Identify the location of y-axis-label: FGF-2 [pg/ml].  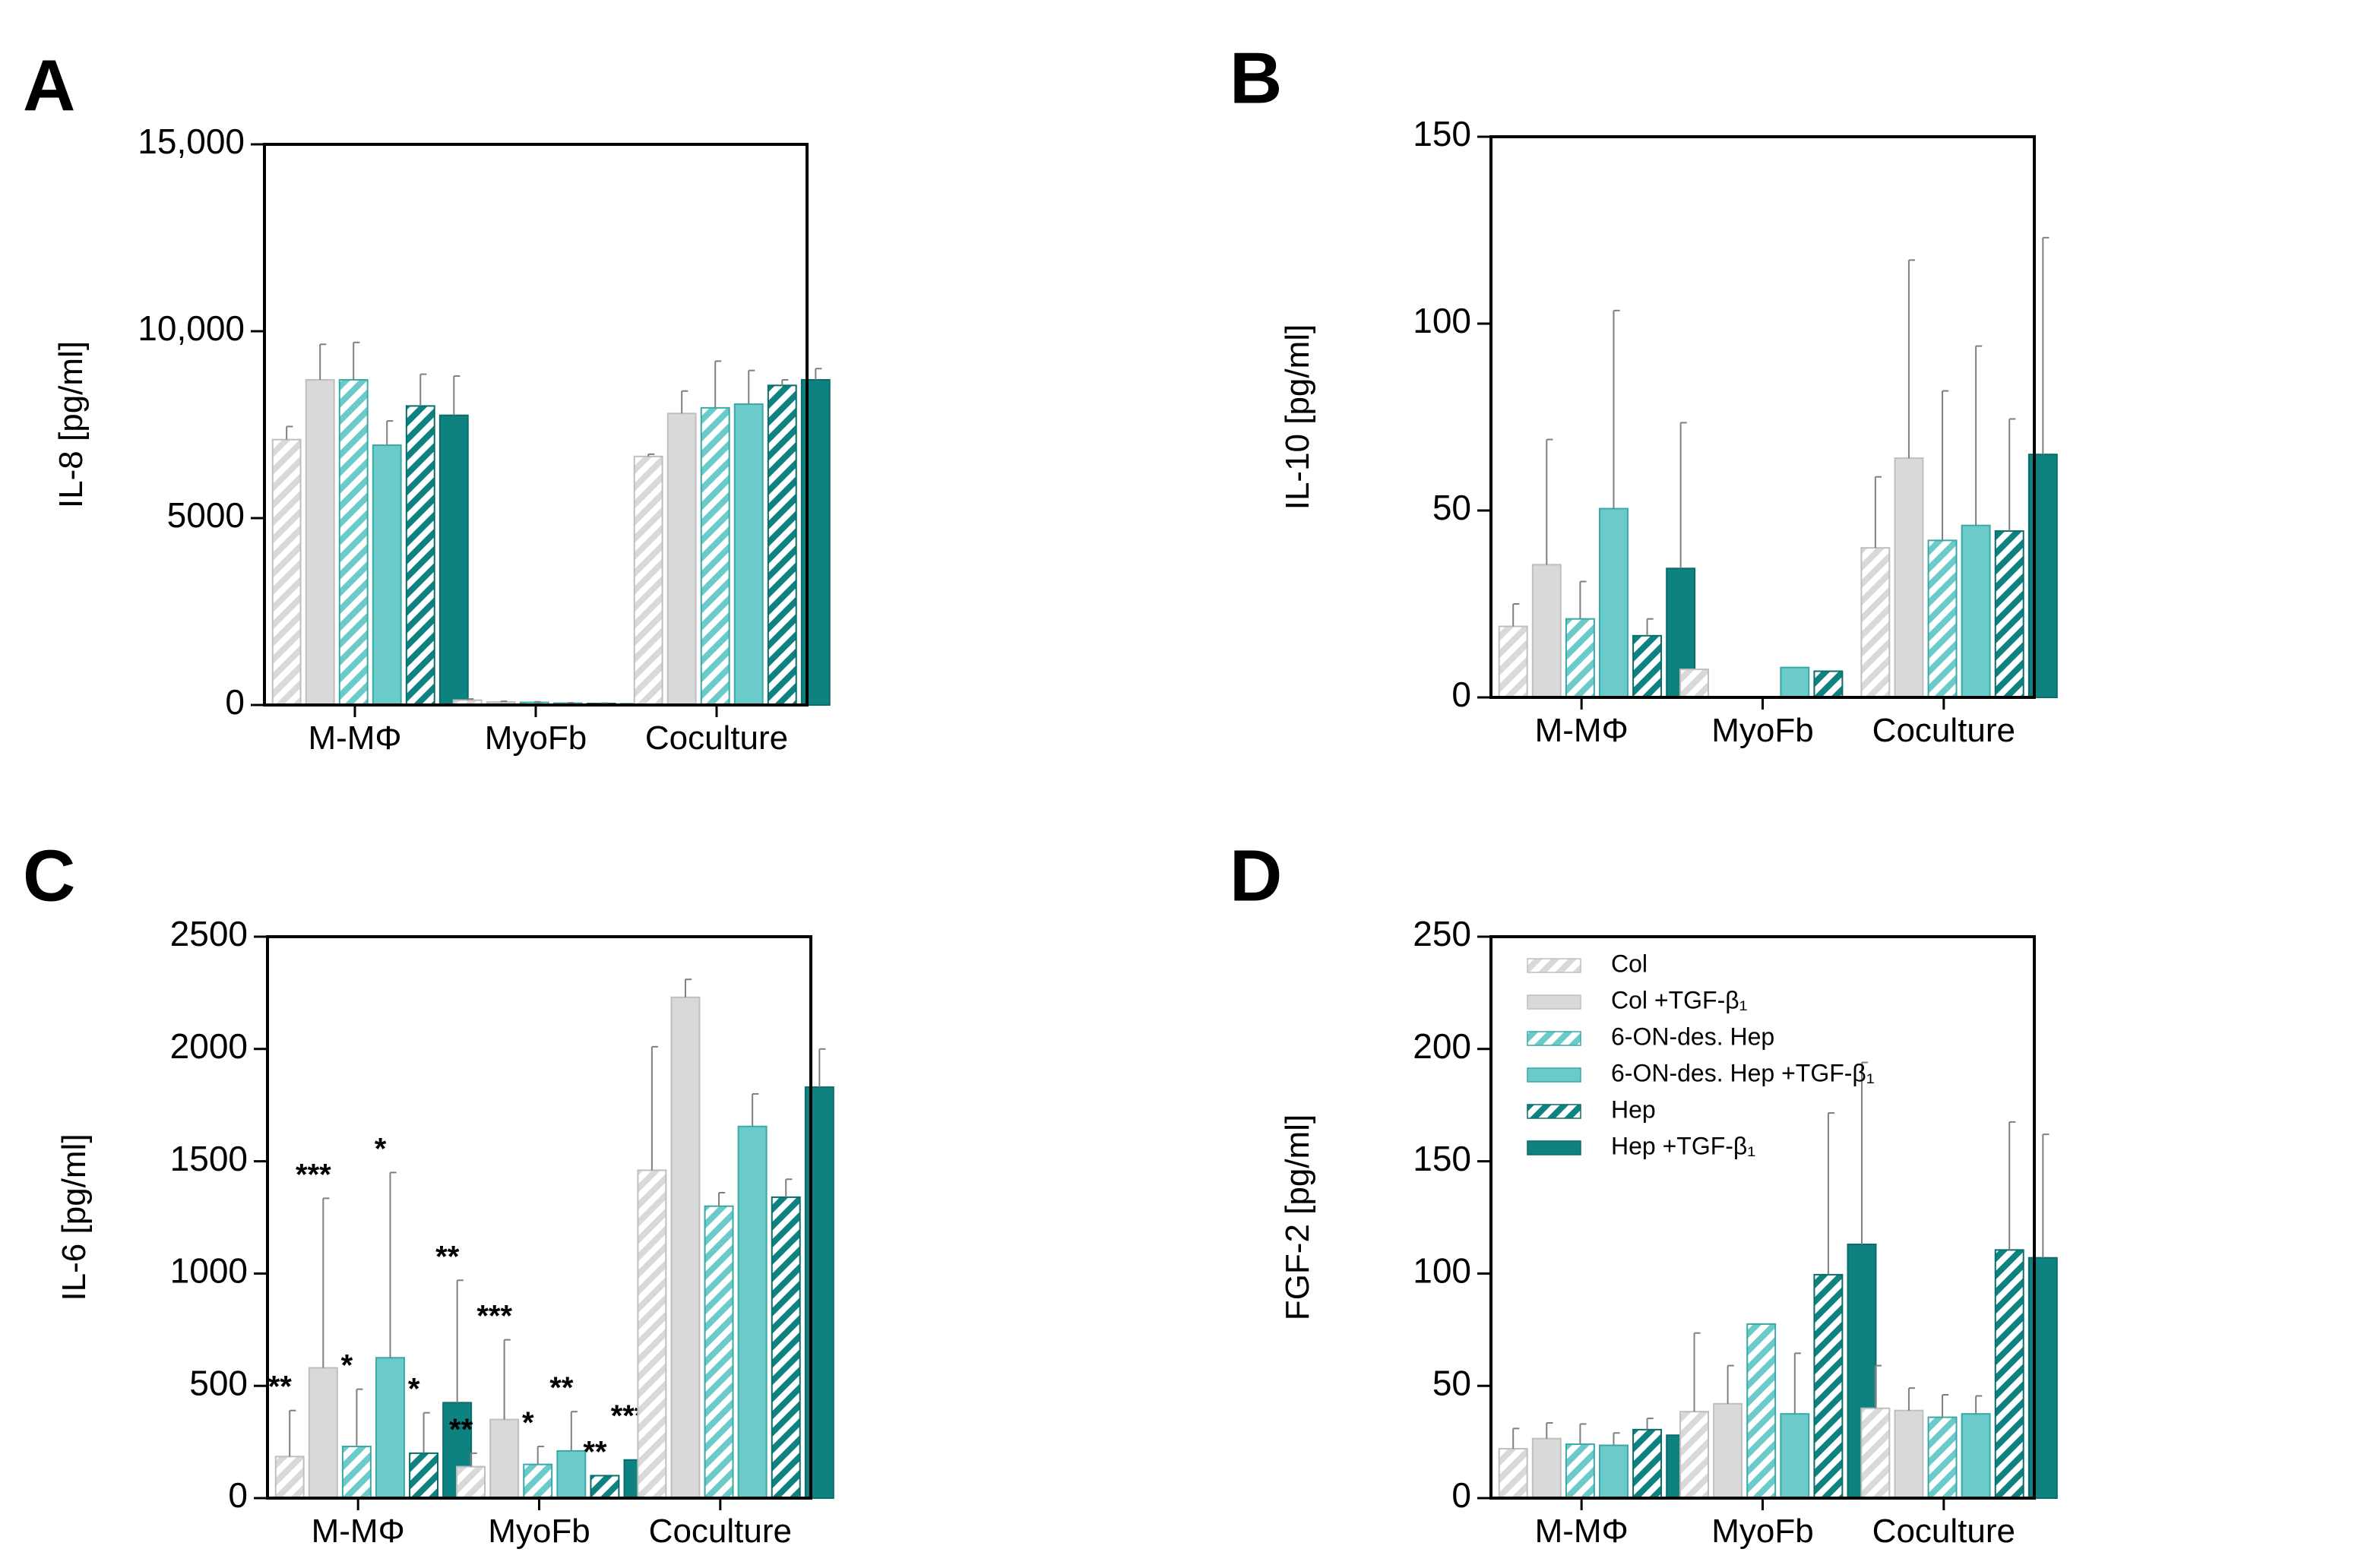
(1297, 1217).